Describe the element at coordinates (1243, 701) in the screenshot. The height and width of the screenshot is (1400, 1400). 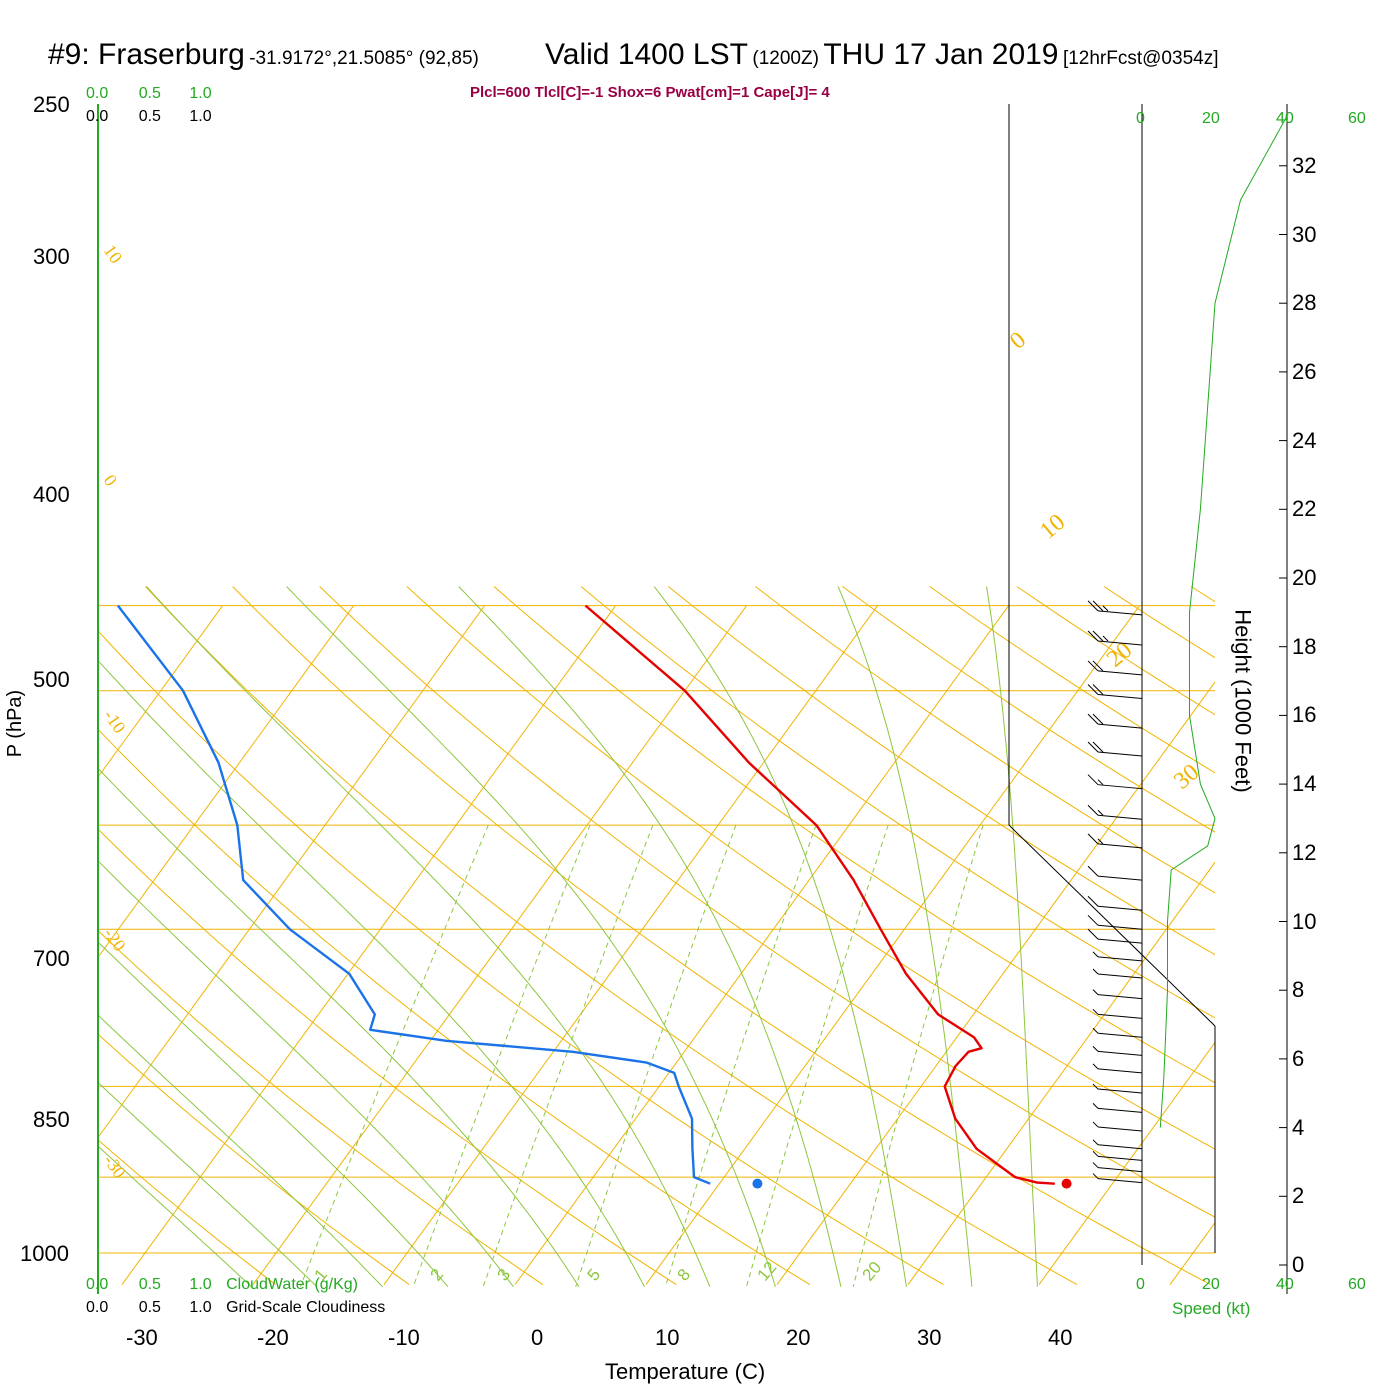
I see `y2-axis-label: Height (1000 Feet)` at that location.